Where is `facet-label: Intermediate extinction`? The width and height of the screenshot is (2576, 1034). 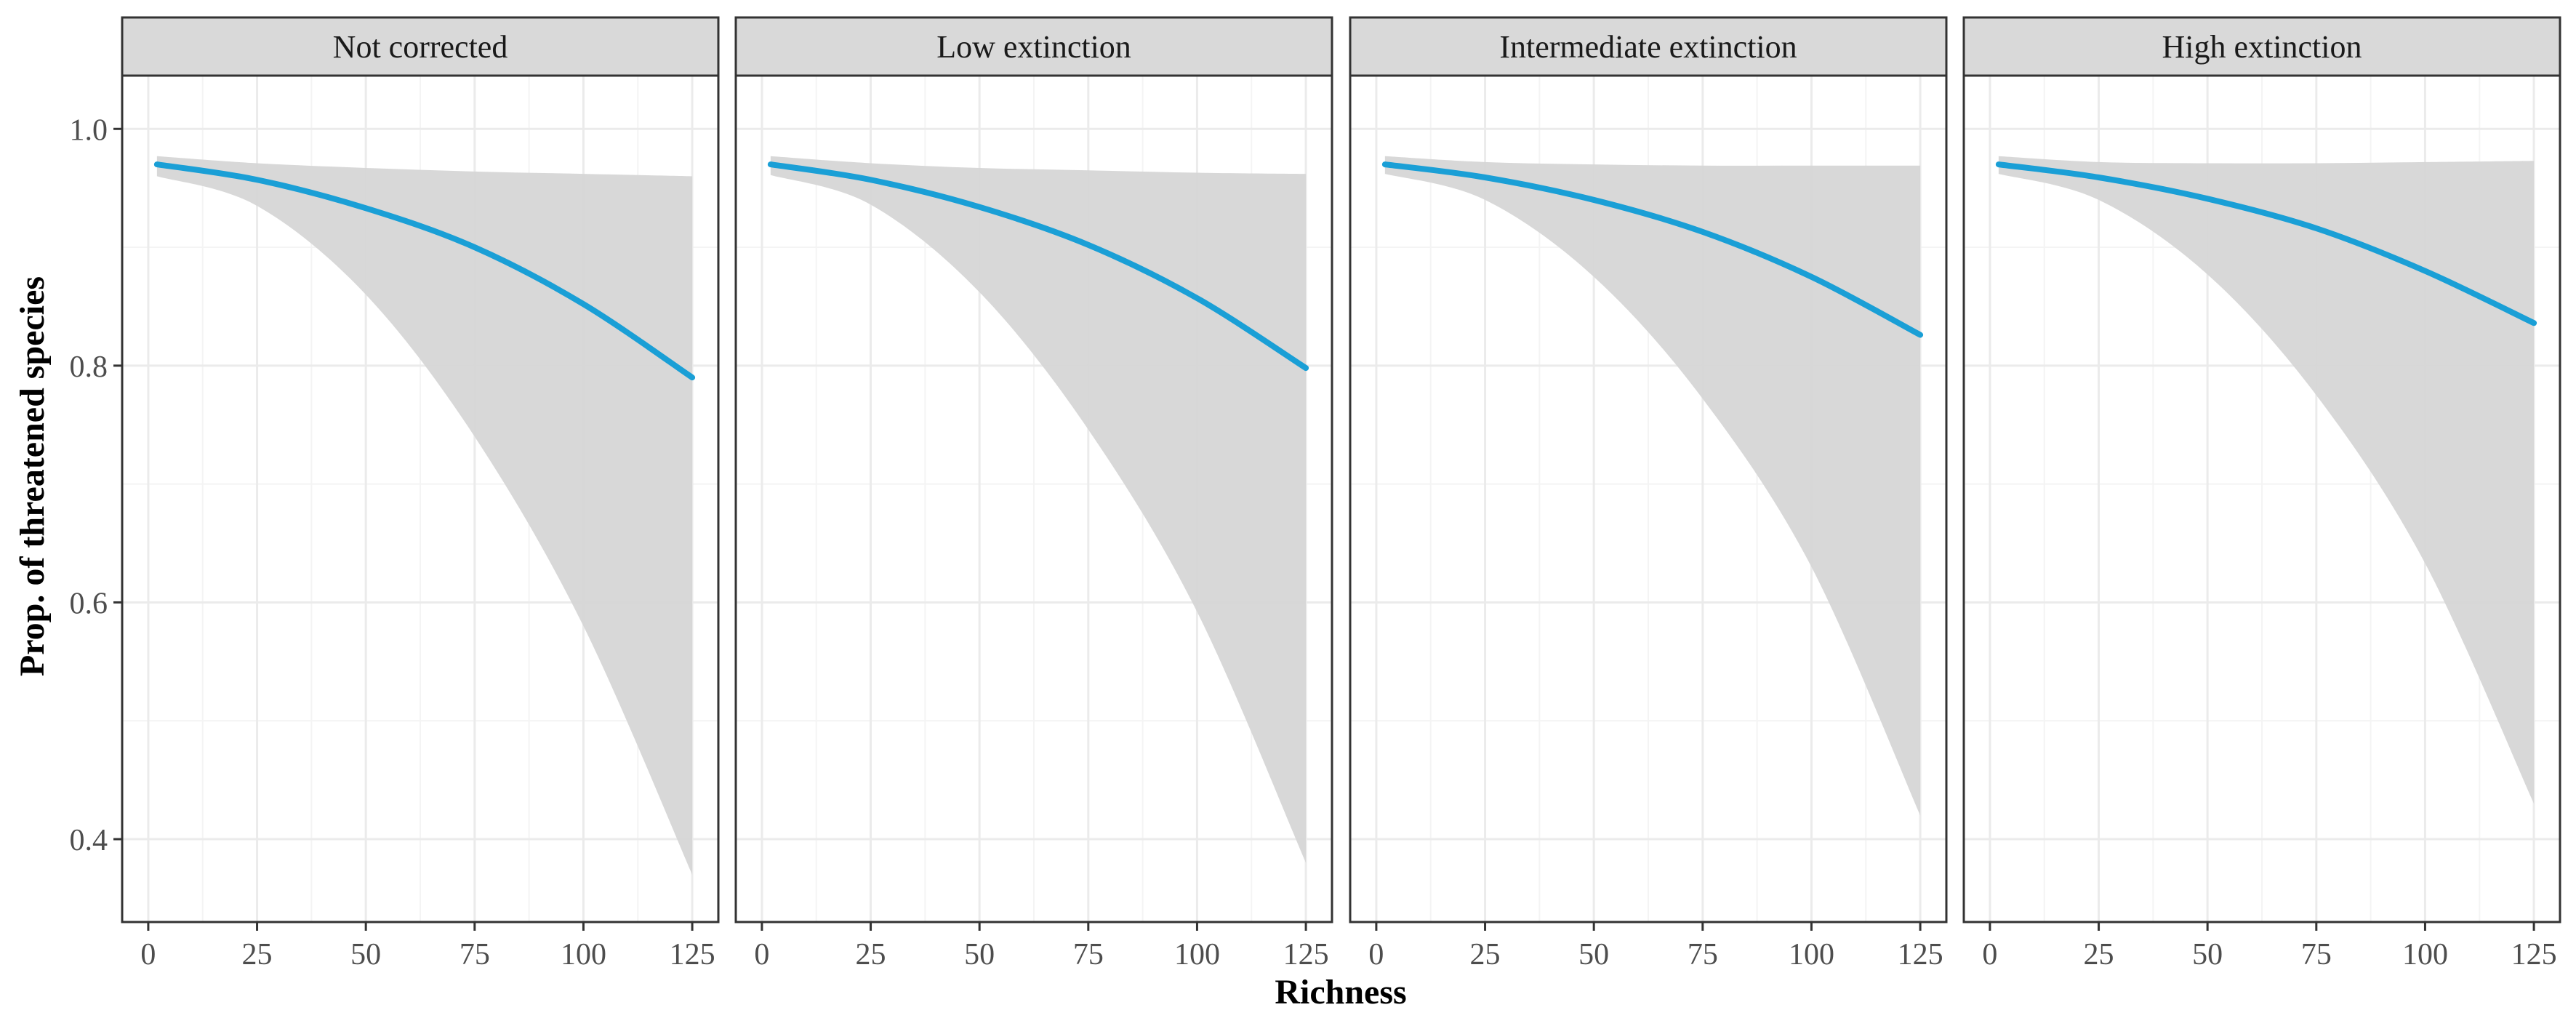 facet-label: Intermediate extinction is located at coordinates (1648, 47).